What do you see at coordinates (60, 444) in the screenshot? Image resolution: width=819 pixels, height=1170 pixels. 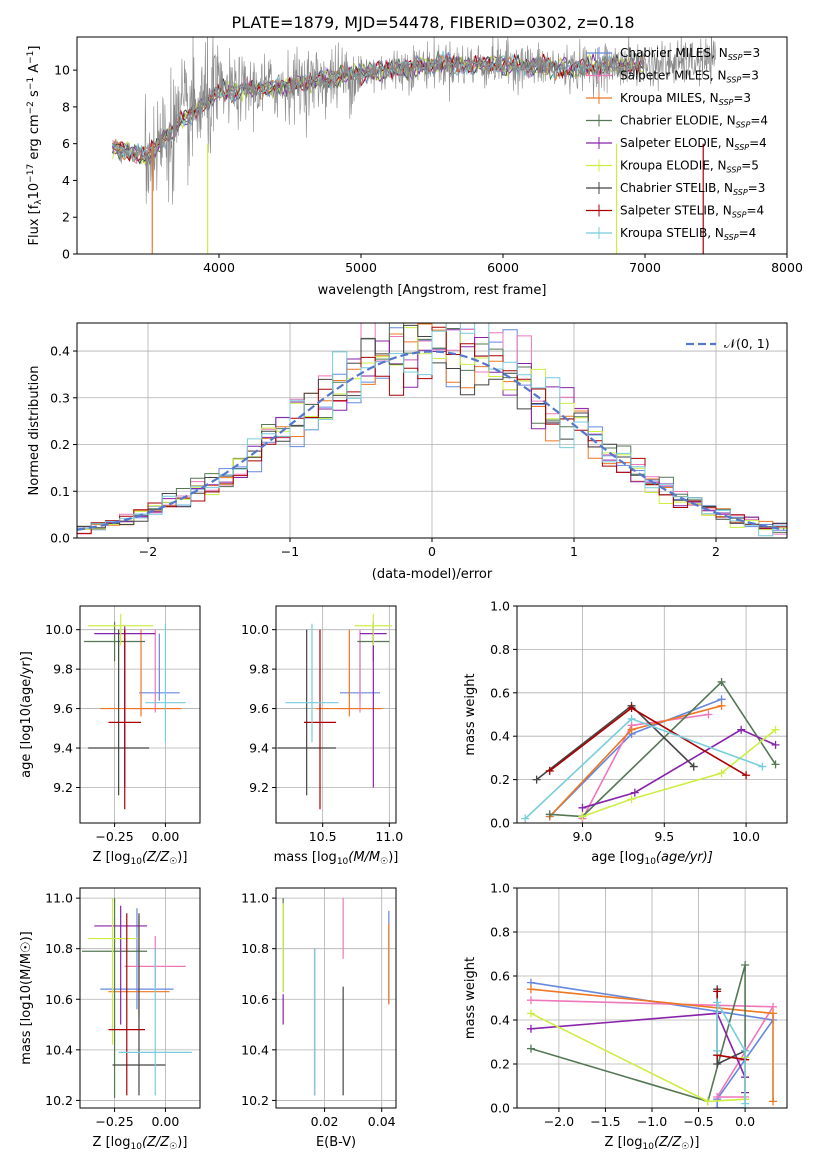 I see `residuals-ticklabel-y: 0.2` at bounding box center [60, 444].